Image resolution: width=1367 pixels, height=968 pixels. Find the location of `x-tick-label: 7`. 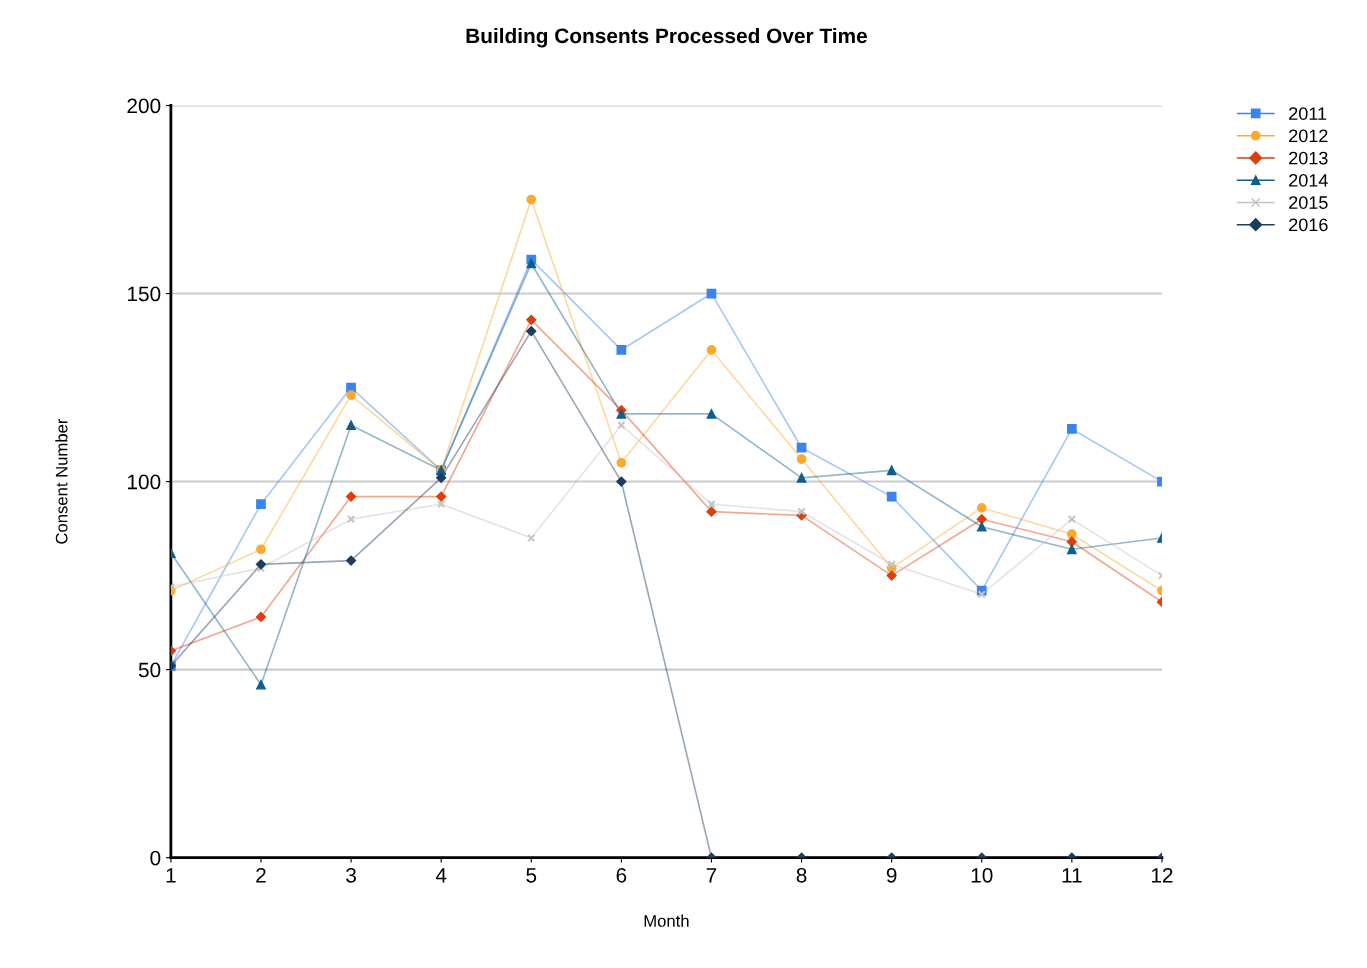

x-tick-label: 7 is located at coordinates (711, 875).